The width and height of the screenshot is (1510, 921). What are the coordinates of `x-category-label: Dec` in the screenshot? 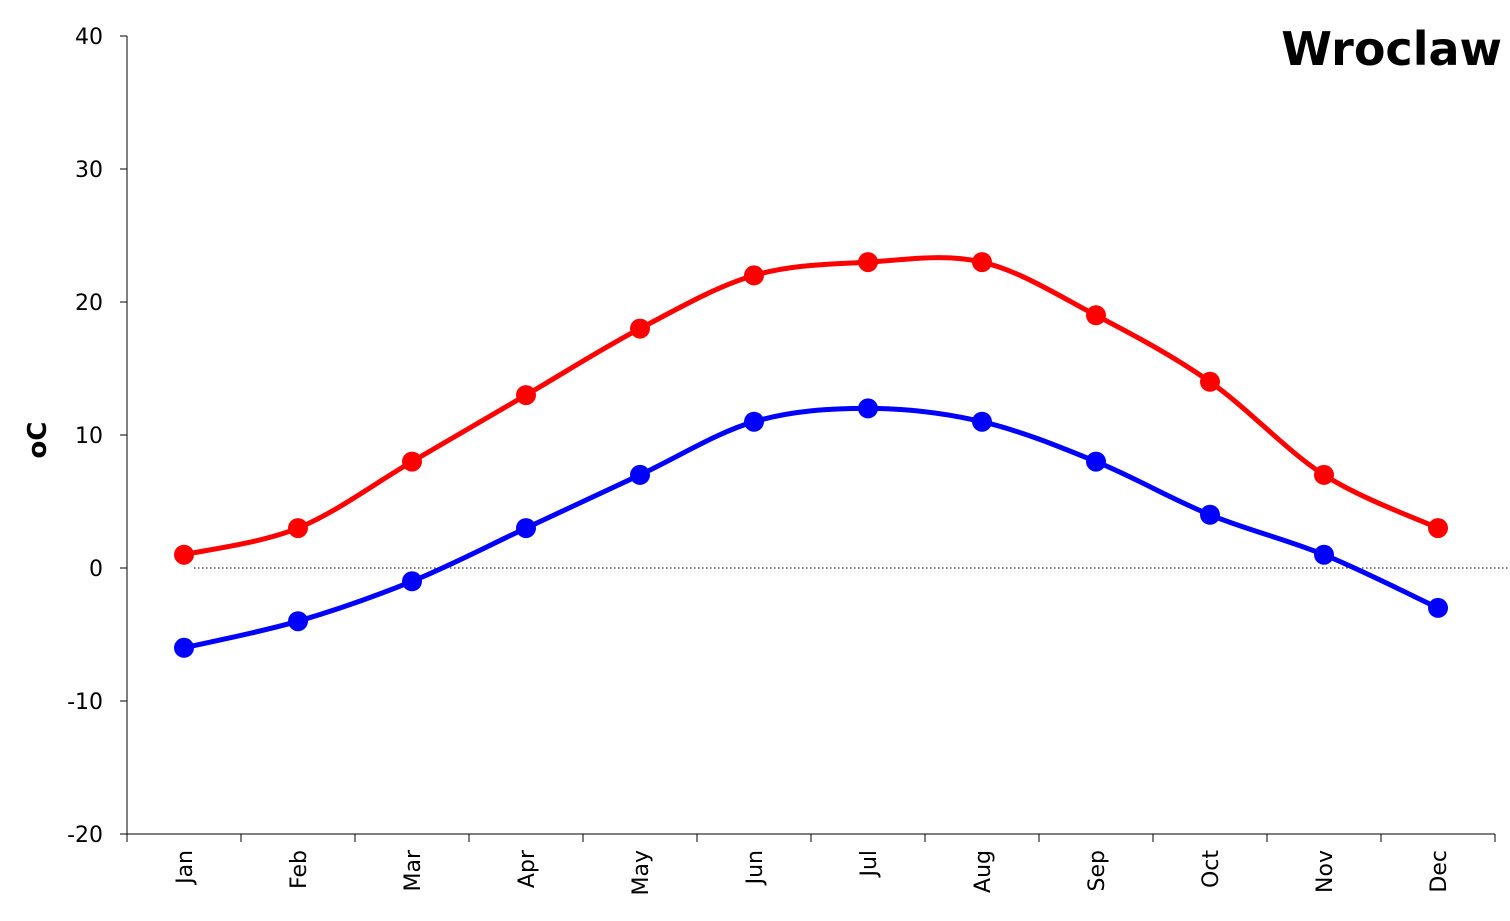 It's located at (1439, 871).